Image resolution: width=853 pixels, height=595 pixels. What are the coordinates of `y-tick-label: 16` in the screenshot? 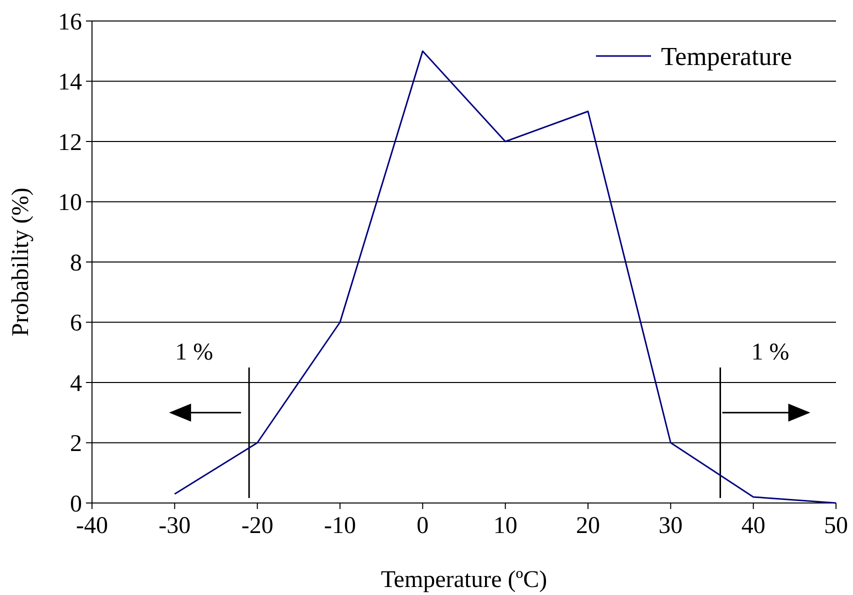 It's located at (70, 22).